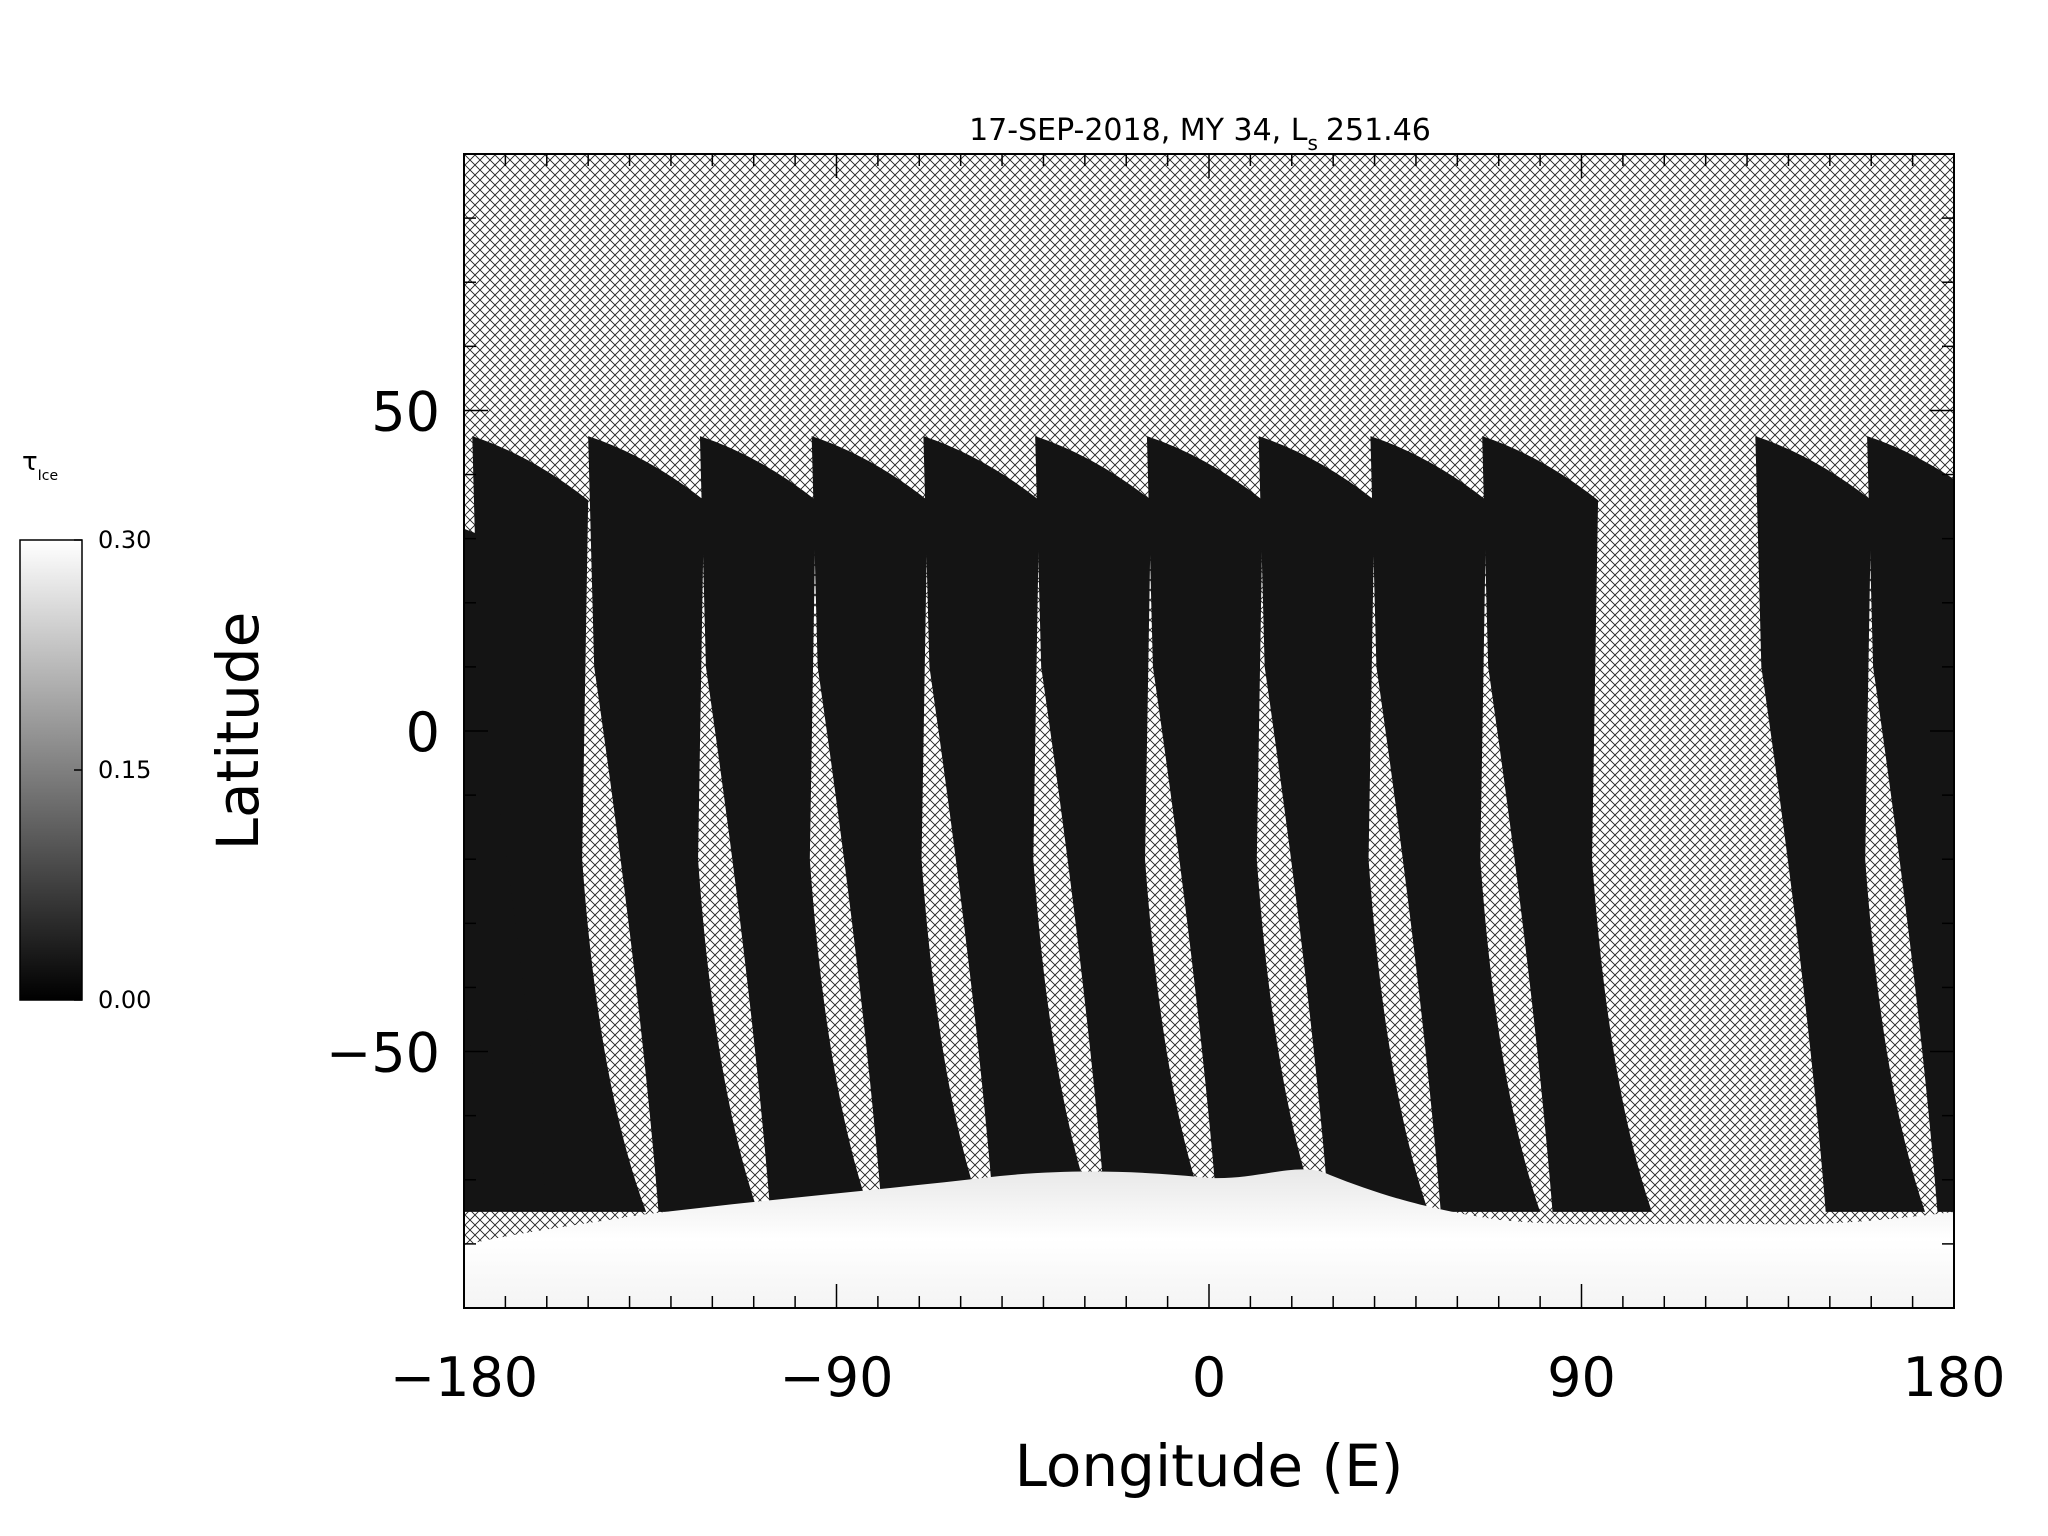 The width and height of the screenshot is (2048, 1536). Describe the element at coordinates (383, 1053) in the screenshot. I see `y-tick-label: −50` at that location.